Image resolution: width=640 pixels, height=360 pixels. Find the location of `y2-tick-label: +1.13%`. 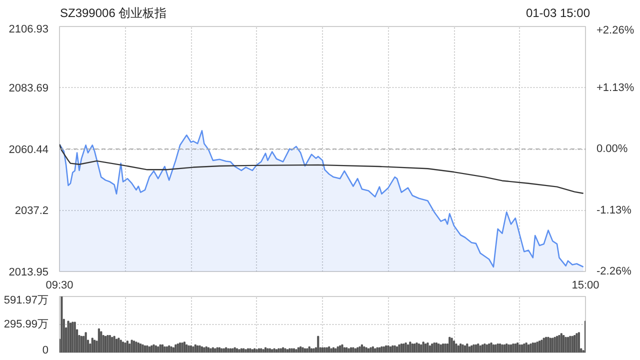

y2-tick-label: +1.13% is located at coordinates (615, 88).